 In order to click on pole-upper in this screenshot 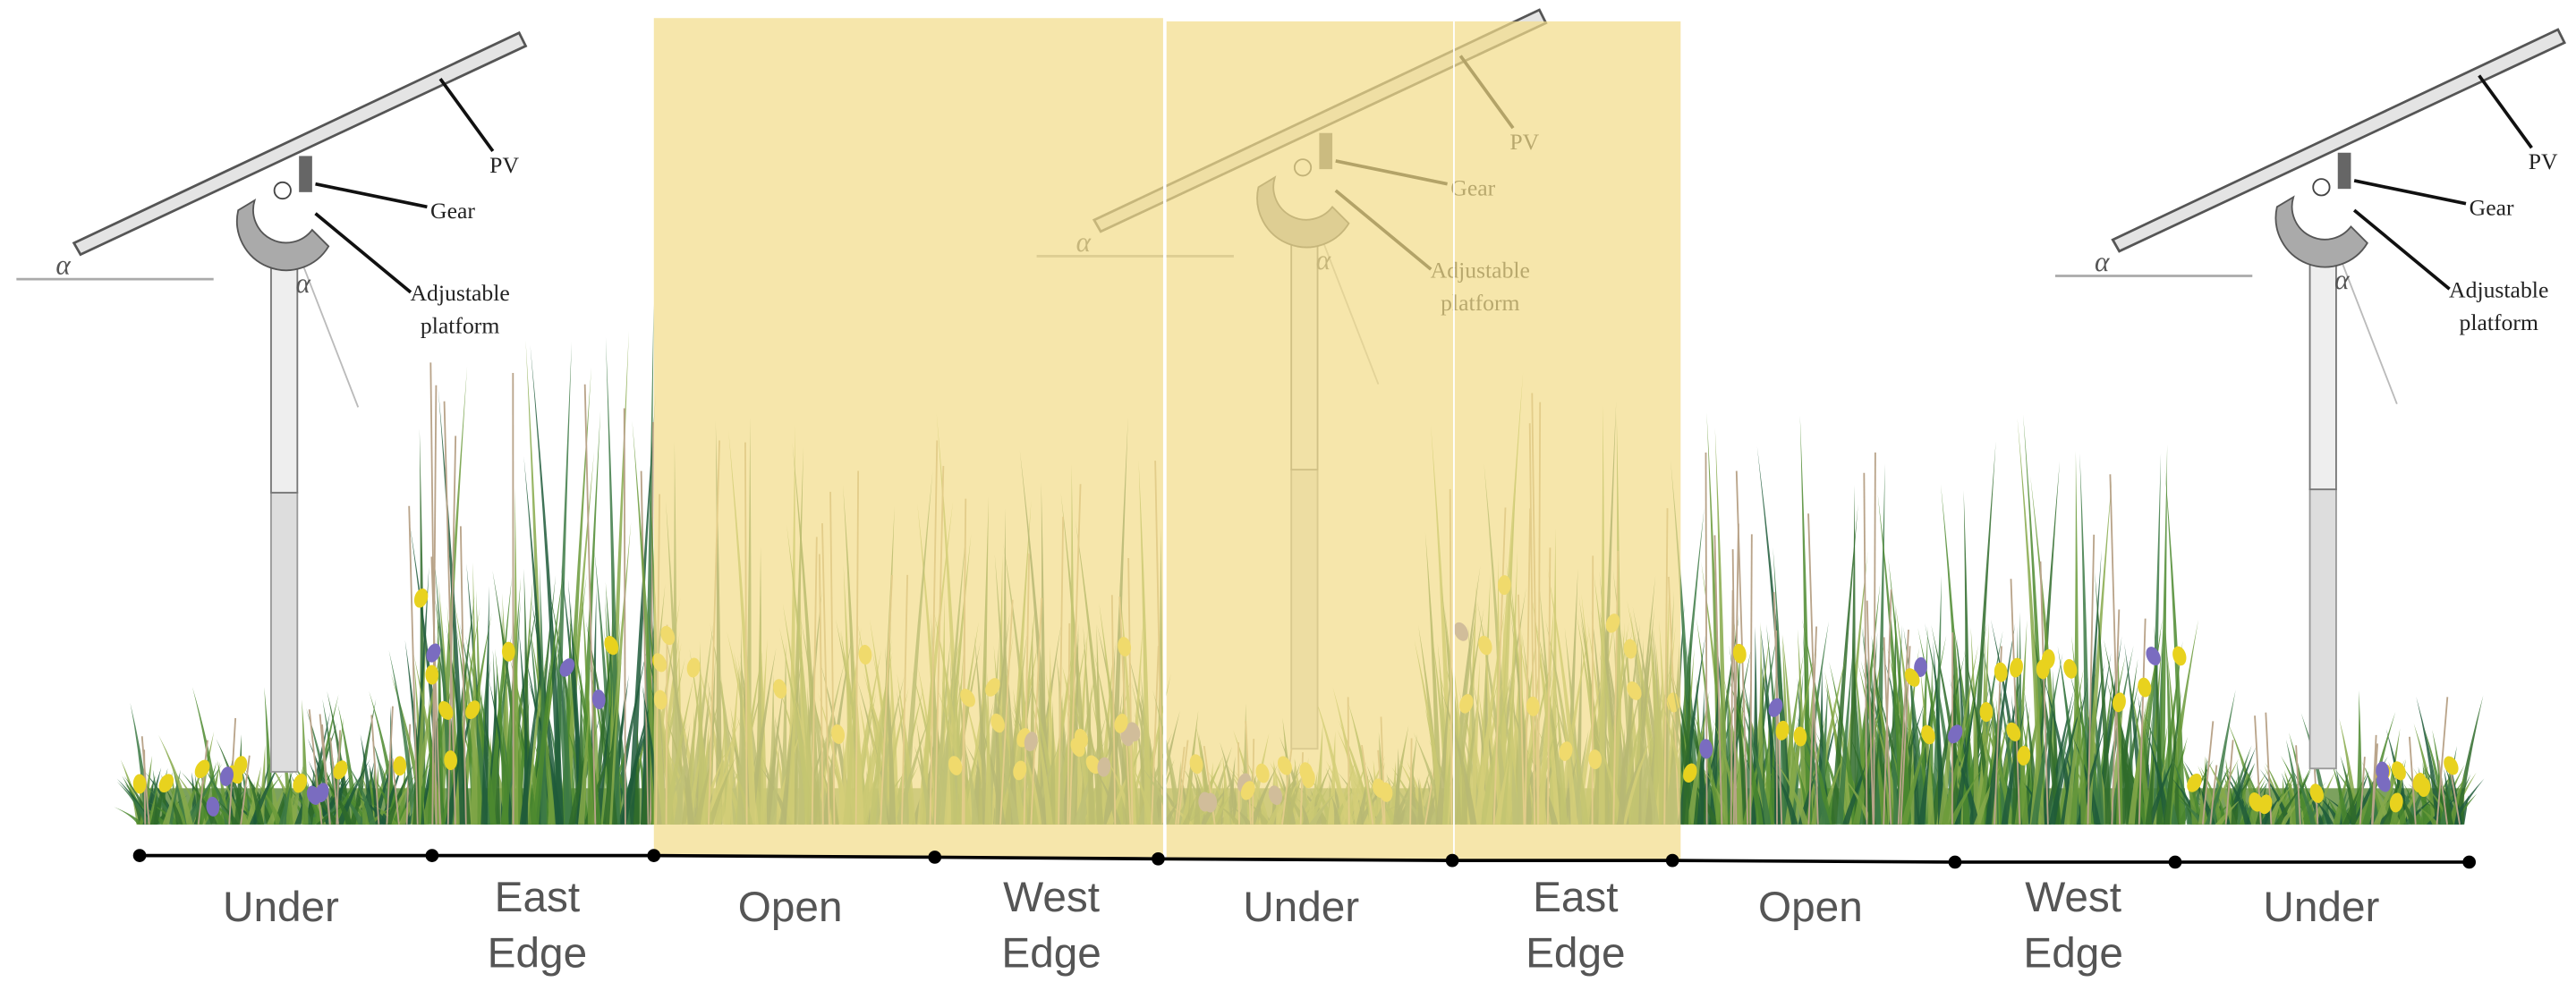, I will do `click(284, 370)`.